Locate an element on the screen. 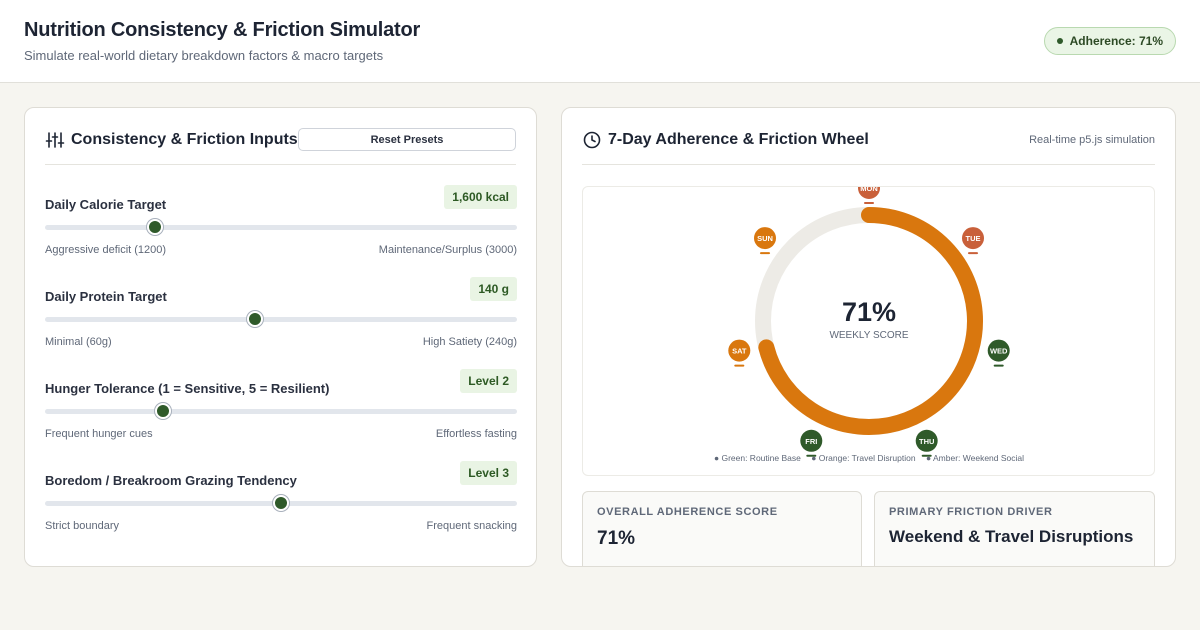 The image size is (1200, 630). hunger-tolerance-max-label: Effortless fasting is located at coordinates (476, 434).